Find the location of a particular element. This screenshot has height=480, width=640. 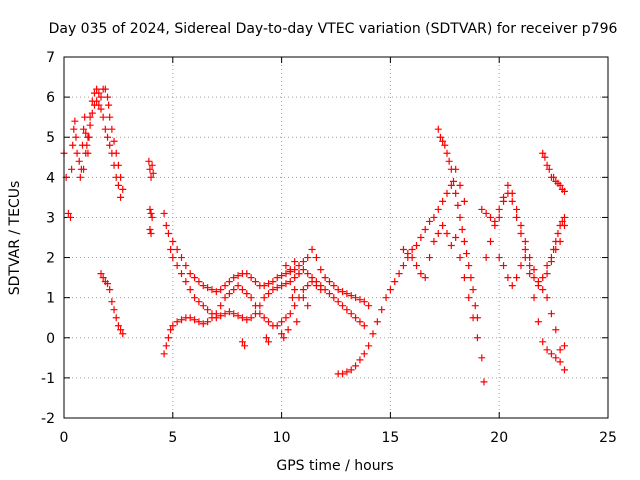

x-tick-label: 0 is located at coordinates (64, 438).